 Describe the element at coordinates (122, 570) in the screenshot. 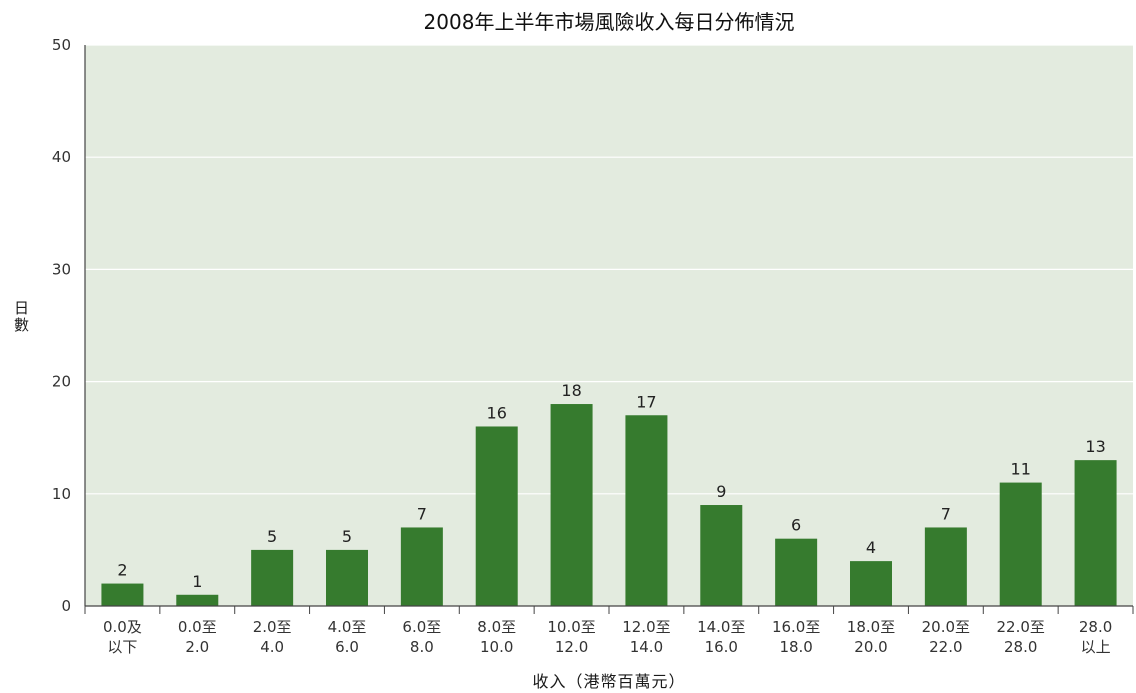

I see `data-label: 2` at that location.